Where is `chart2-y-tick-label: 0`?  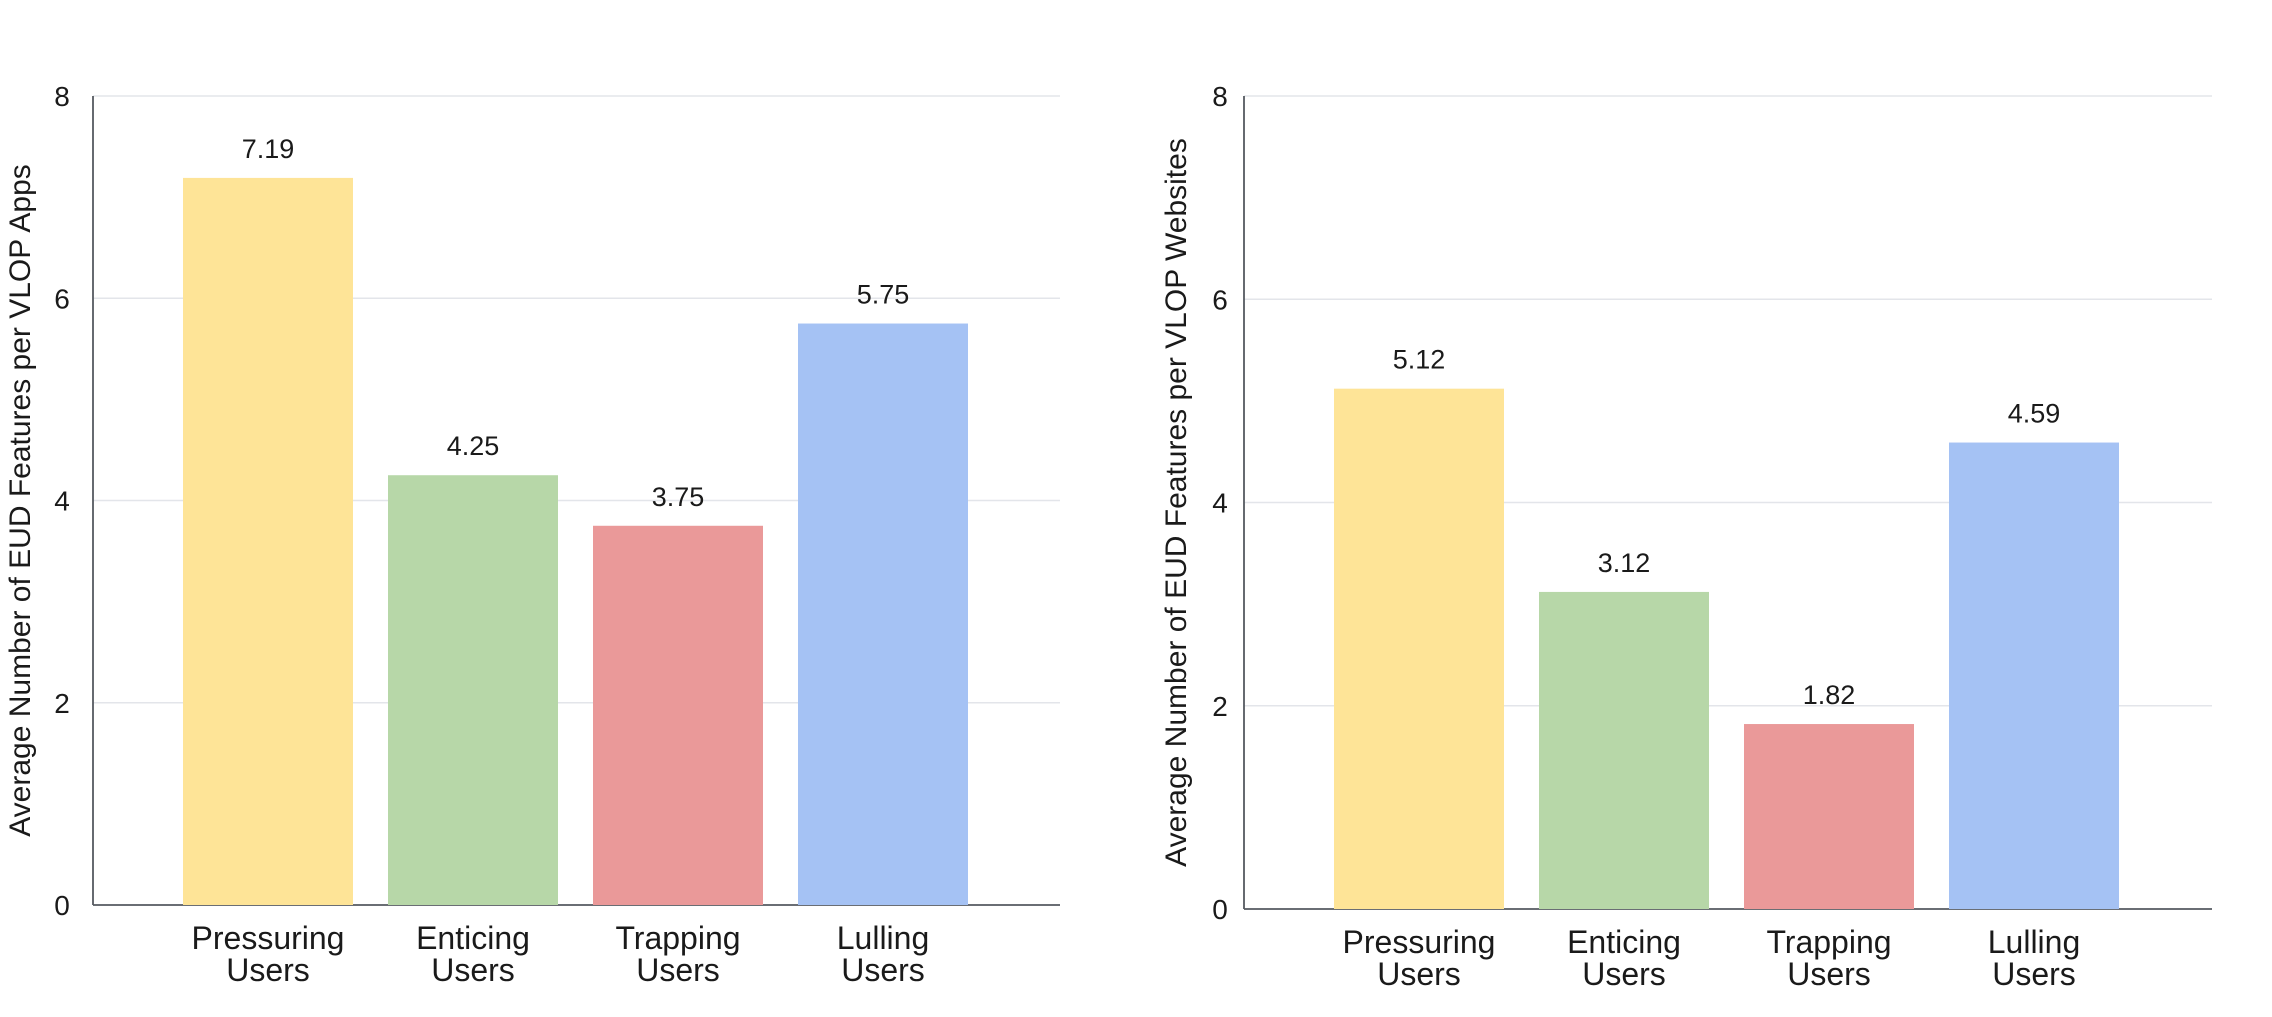 chart2-y-tick-label: 0 is located at coordinates (1220, 909).